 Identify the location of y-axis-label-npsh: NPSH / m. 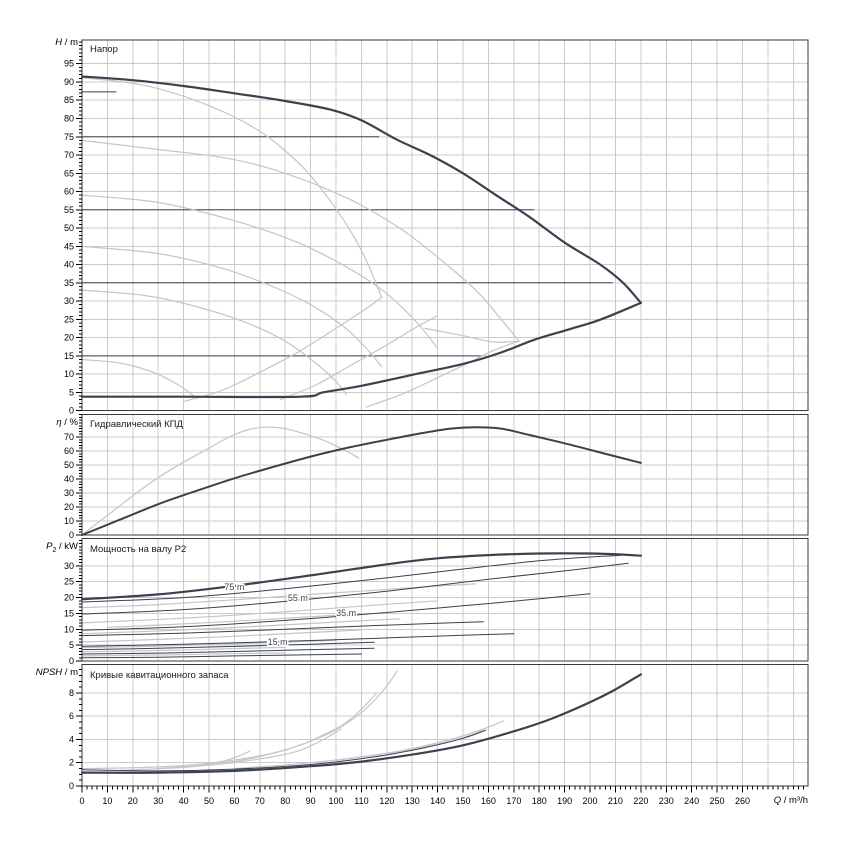
(57, 673).